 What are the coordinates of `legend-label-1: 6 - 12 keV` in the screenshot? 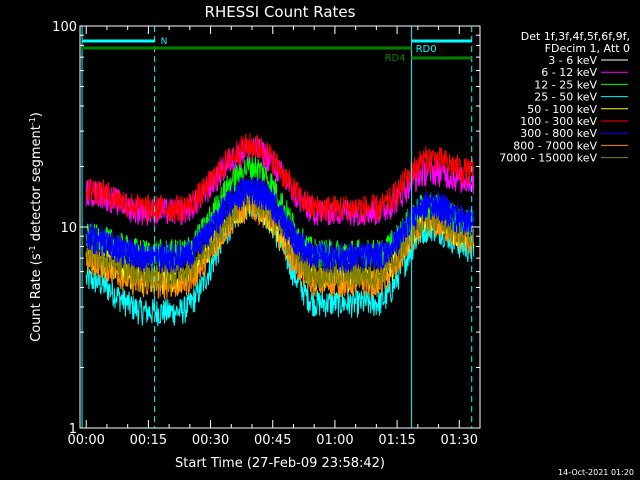 It's located at (569, 72).